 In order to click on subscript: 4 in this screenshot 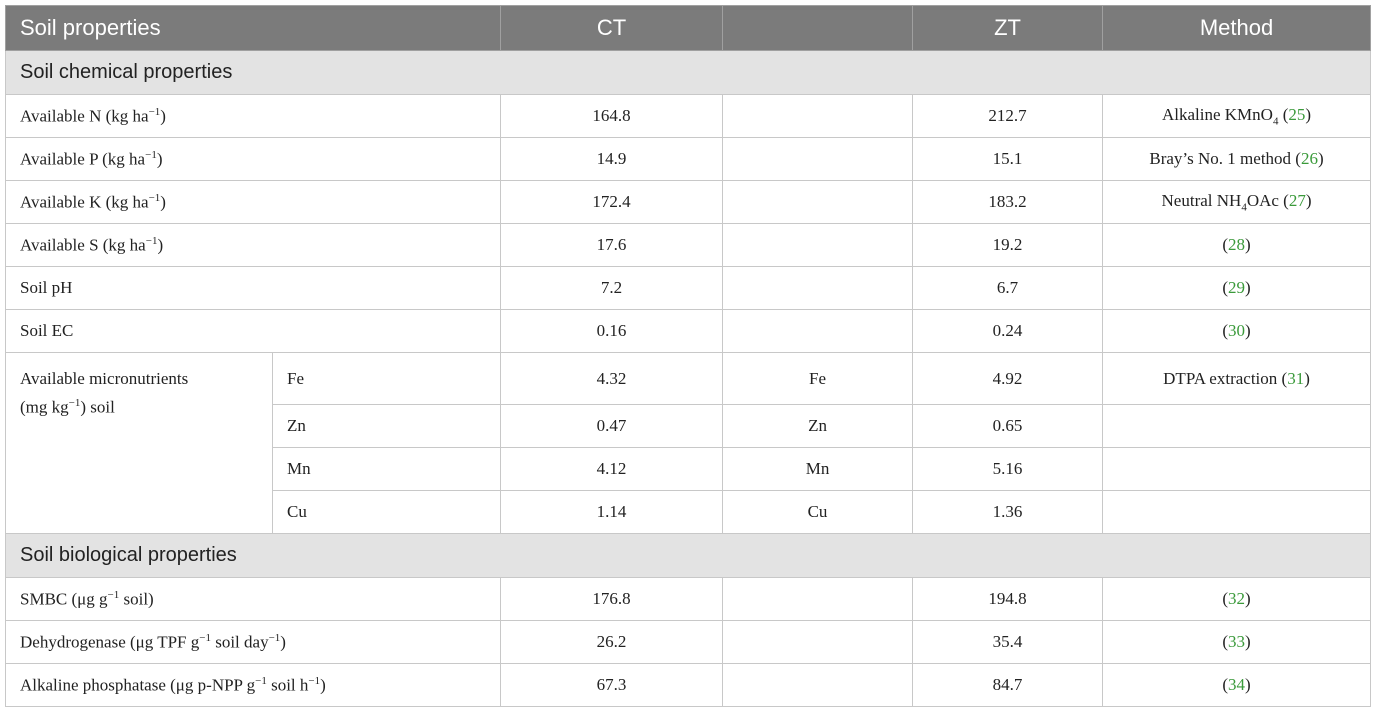, I will do `click(1275, 121)`.